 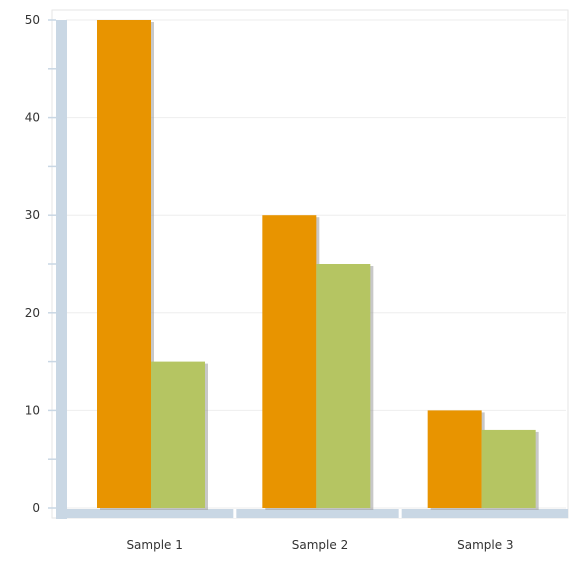 I want to click on y-axis, so click(x=61, y=269).